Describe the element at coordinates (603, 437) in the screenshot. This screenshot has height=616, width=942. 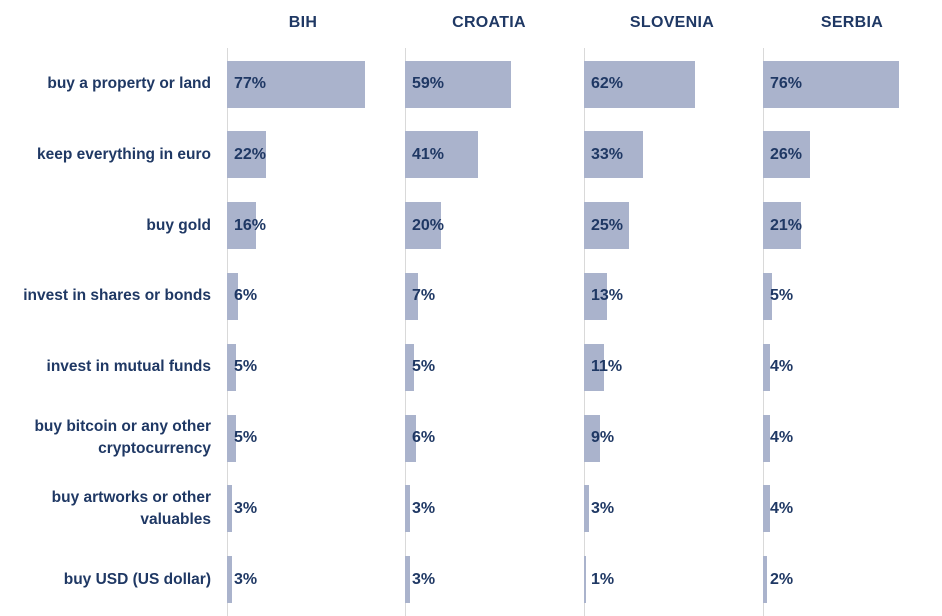
I see `value-label-slovenia-5: 9%` at that location.